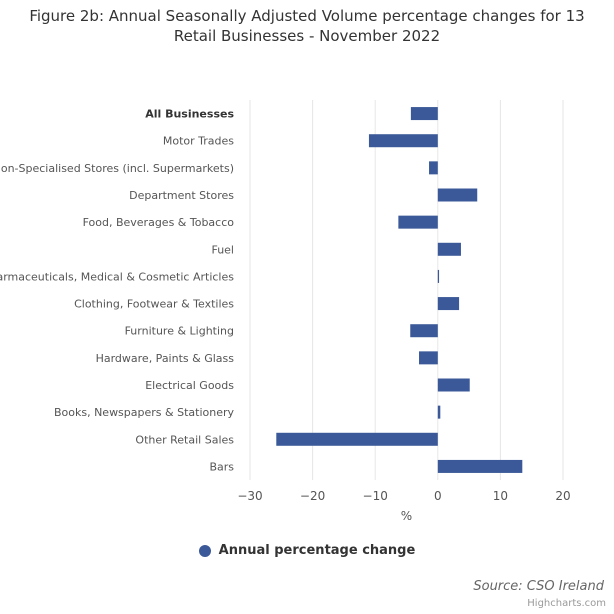 The height and width of the screenshot is (614, 614). I want to click on chart-title-line2: Retail Businesses - November 2022, so click(307, 36).